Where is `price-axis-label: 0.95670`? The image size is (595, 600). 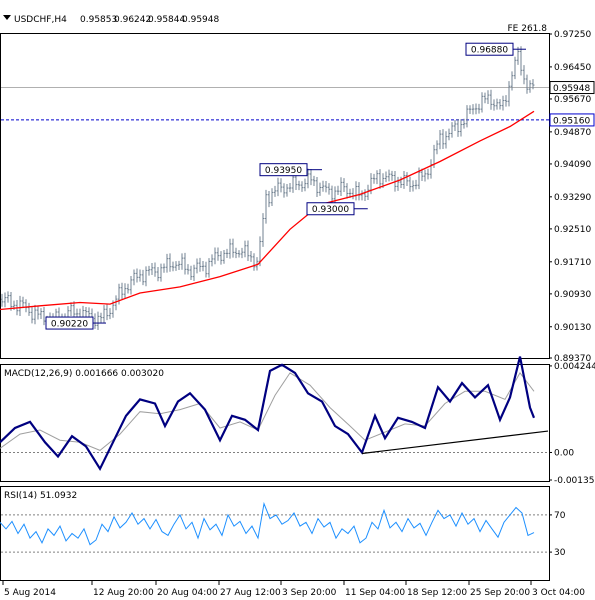
price-axis-label: 0.95670 is located at coordinates (572, 100).